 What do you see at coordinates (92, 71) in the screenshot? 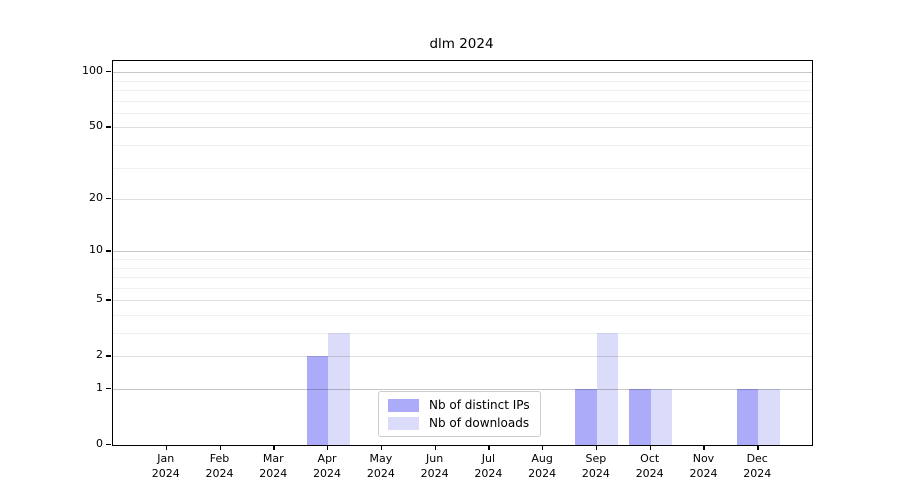
I see `y-tick-label-100: 100` at bounding box center [92, 71].